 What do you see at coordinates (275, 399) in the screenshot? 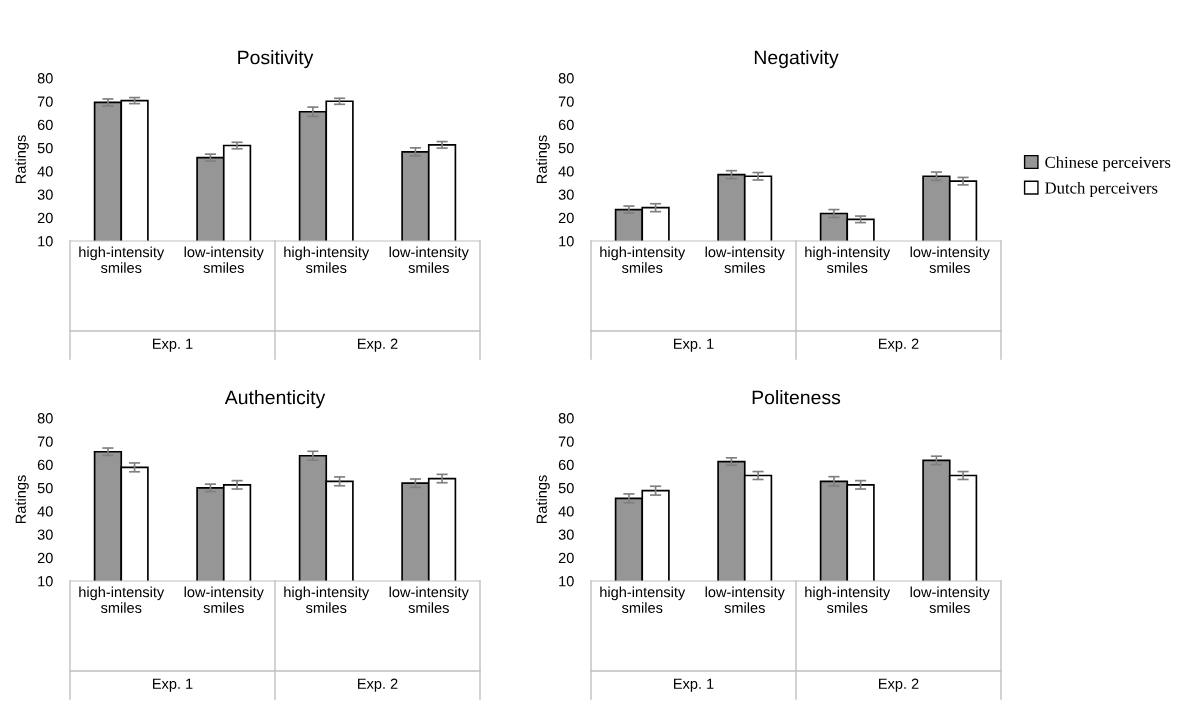
I see `chart-title: Authenticity` at bounding box center [275, 399].